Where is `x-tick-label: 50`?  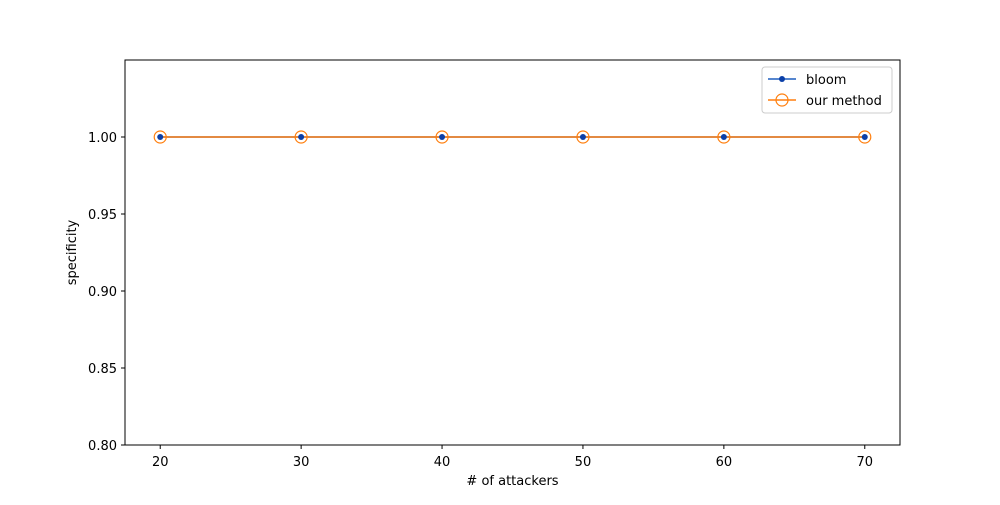
x-tick-label: 50 is located at coordinates (583, 462).